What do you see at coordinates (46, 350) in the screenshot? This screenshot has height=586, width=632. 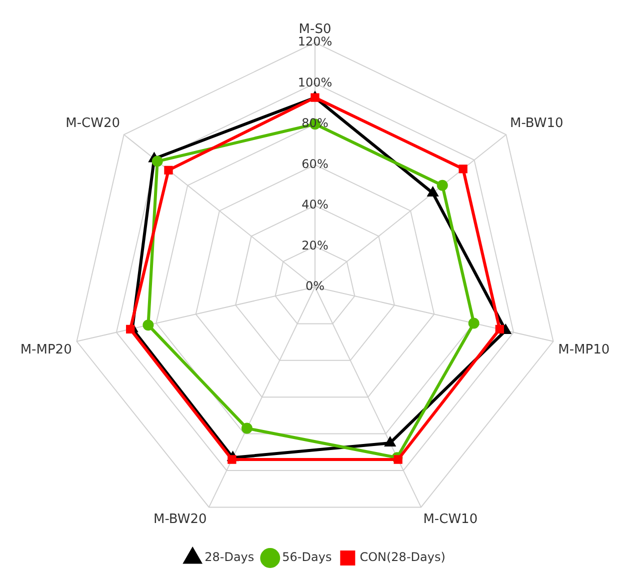 I see `spoke-label: M-MP20` at bounding box center [46, 350].